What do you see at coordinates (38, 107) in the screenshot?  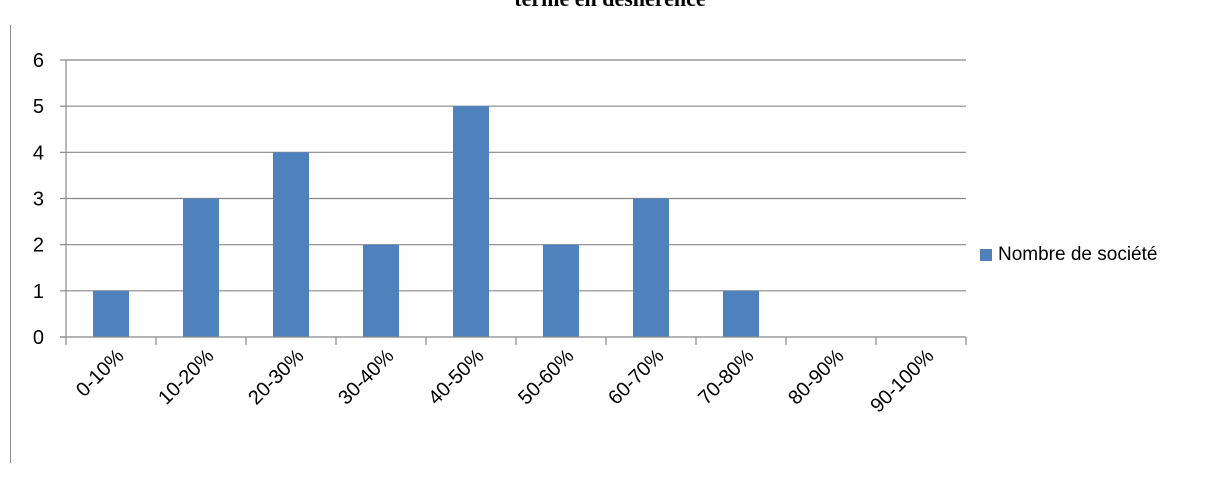 I see `y-tick-label: 5` at bounding box center [38, 107].